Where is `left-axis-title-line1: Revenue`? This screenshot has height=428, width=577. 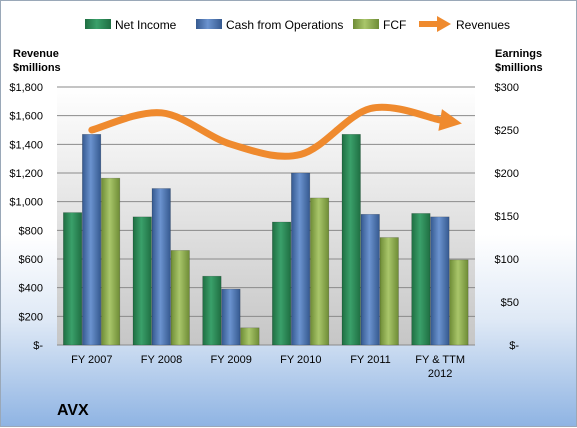
left-axis-title-line1: Revenue is located at coordinates (36, 54).